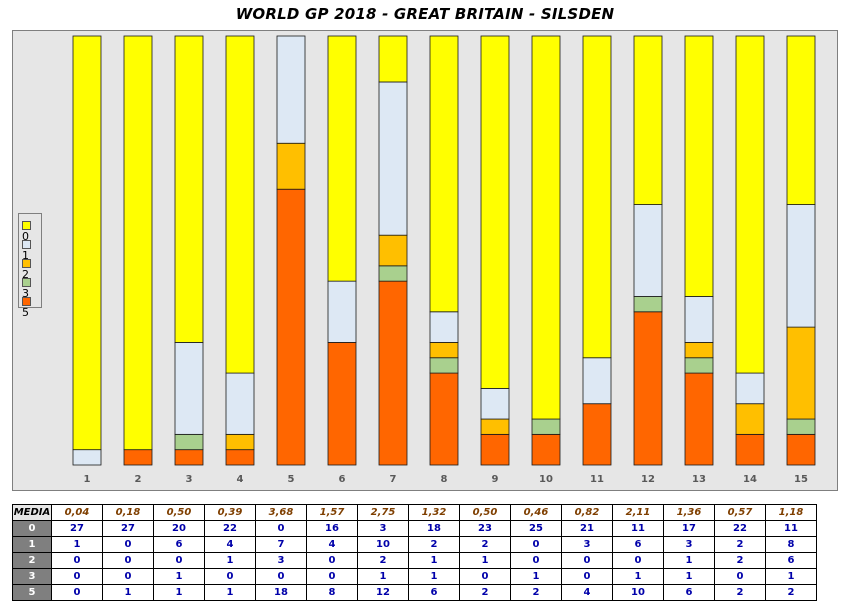 This screenshot has width=850, height=610. Describe the element at coordinates (230, 512) in the screenshot. I see `media-cell: 0,39` at that location.